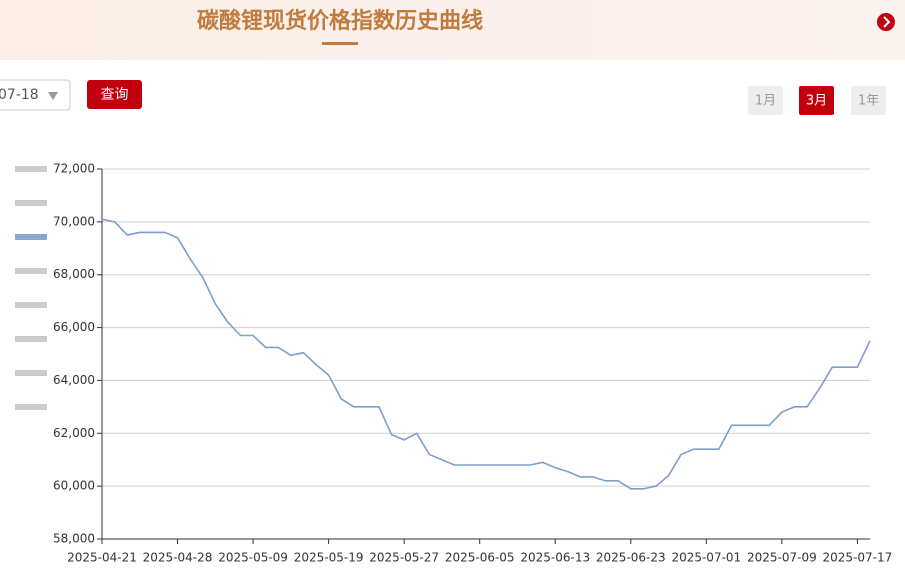 Image resolution: width=905 pixels, height=573 pixels. What do you see at coordinates (74, 169) in the screenshot?
I see `y-tick-label: 72,000` at bounding box center [74, 169].